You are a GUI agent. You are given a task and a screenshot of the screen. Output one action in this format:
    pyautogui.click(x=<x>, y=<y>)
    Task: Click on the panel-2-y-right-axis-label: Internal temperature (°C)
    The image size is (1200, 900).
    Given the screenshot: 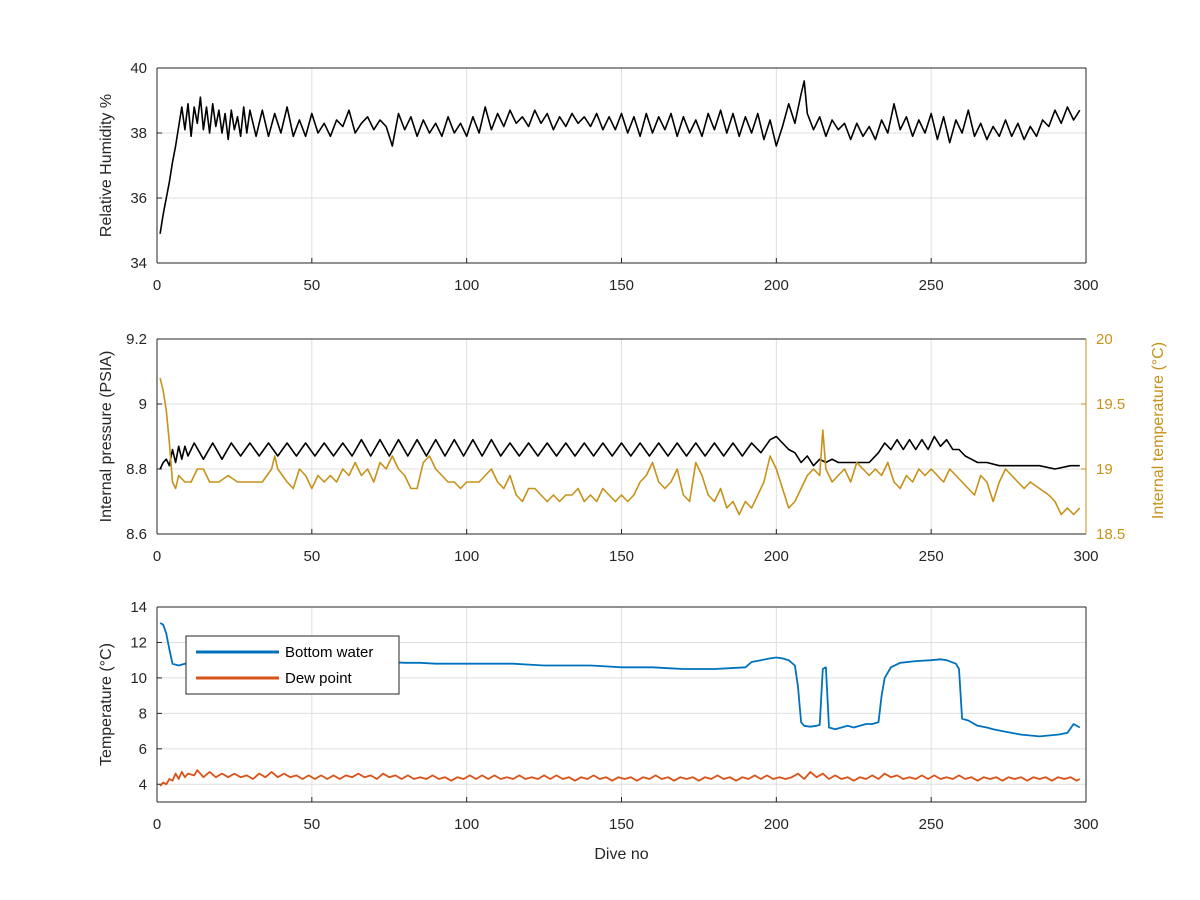 What is the action you would take?
    pyautogui.click(x=1158, y=430)
    